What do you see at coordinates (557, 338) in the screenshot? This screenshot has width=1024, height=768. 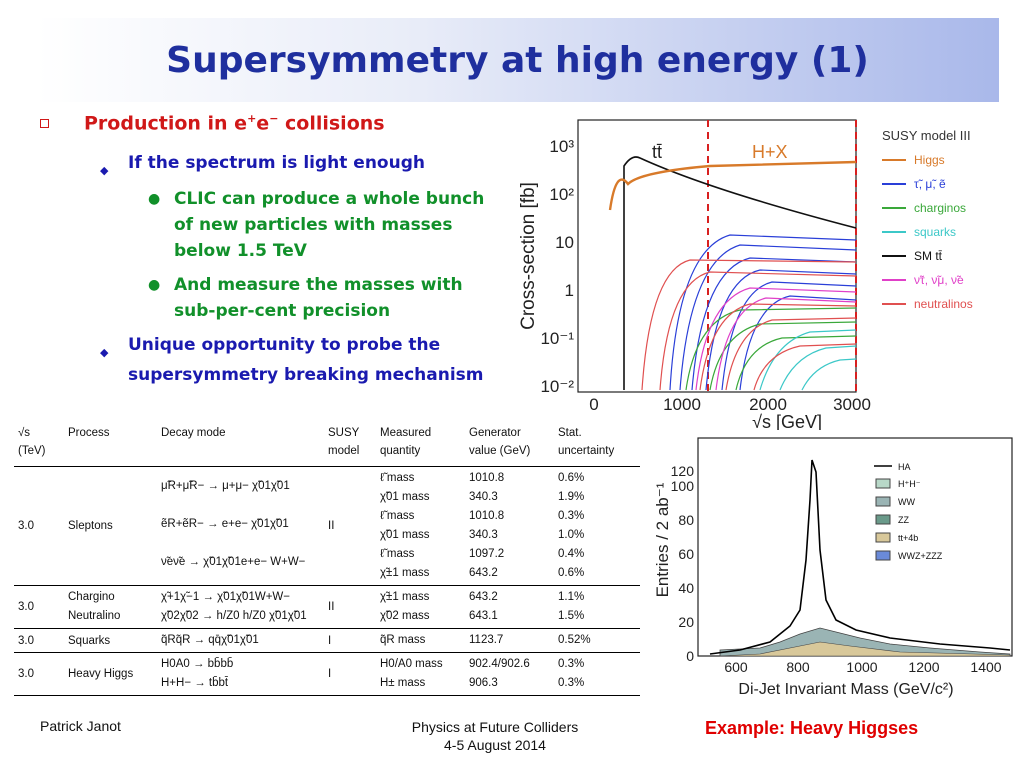 I see `y-tick: 10⁻¹` at bounding box center [557, 338].